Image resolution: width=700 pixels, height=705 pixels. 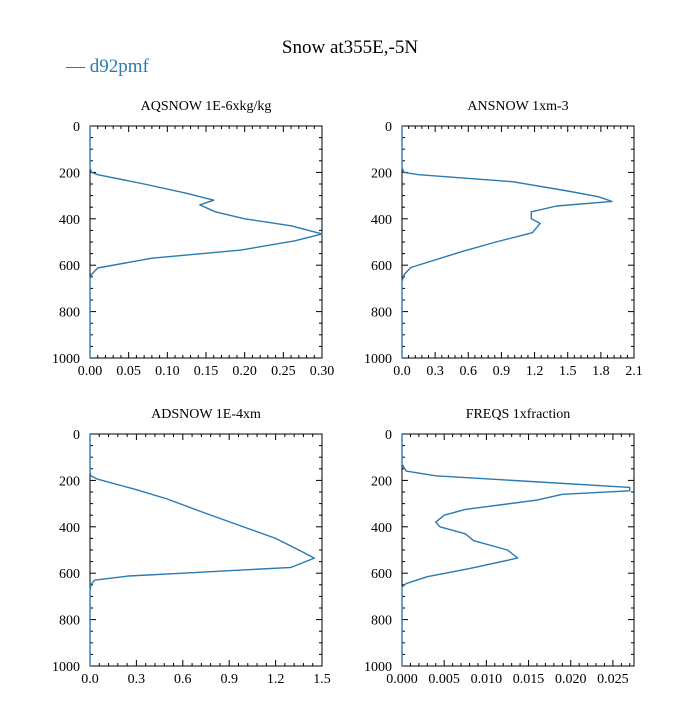 I want to click on panel-1-x-tick-label: 0.05, so click(x=128, y=371).